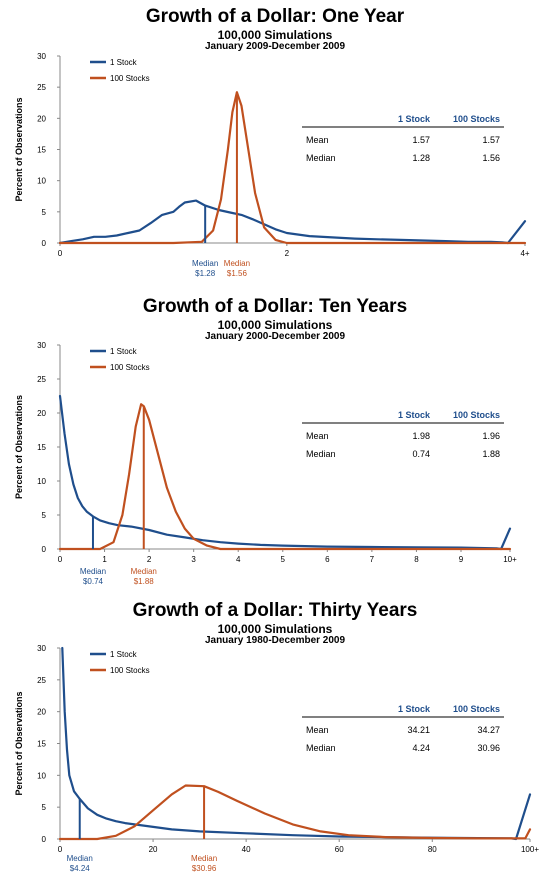 This screenshot has height=889, width=550. Describe the element at coordinates (416, 559) in the screenshot. I see `x-tick-label: 8` at that location.